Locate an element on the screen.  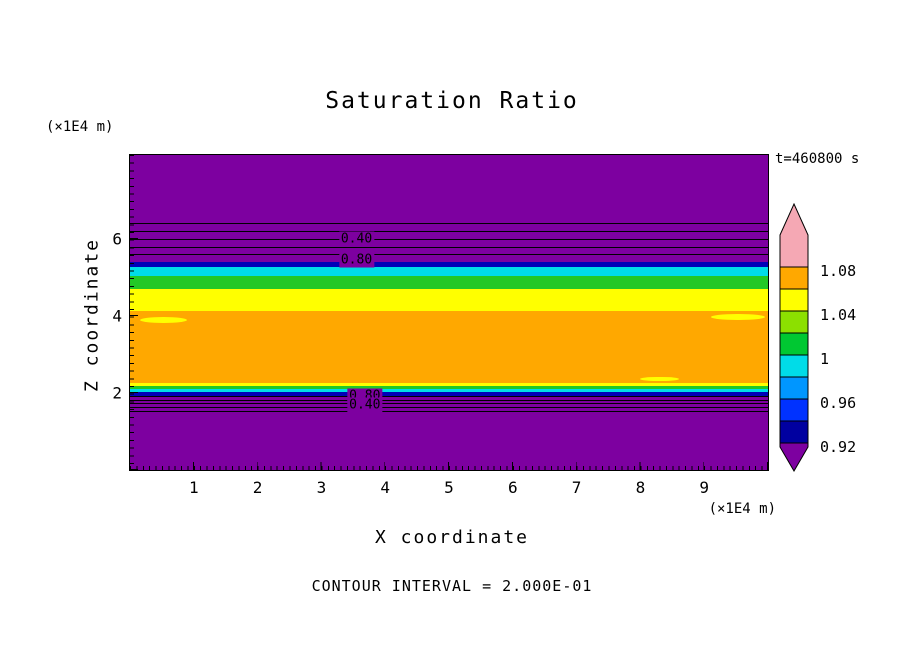
y-tick-label: 4 is located at coordinates (117, 316).